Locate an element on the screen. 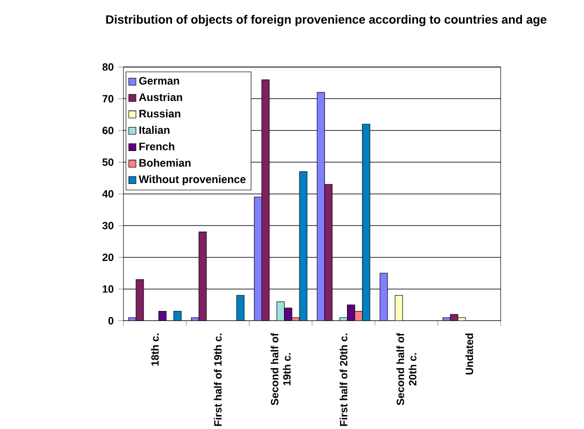 The width and height of the screenshot is (584, 429). y-tick-label: 50 is located at coordinates (108, 162).